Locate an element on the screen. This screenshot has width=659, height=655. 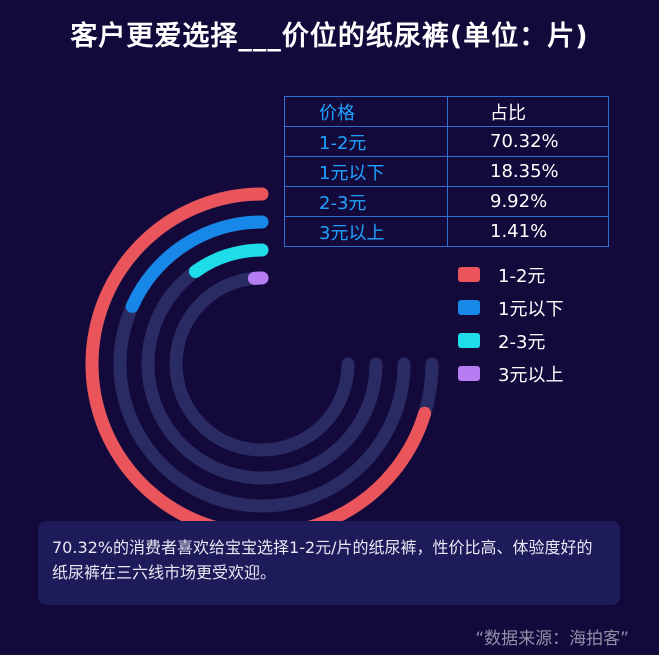
legend-label: 1-2元 is located at coordinates (522, 276).